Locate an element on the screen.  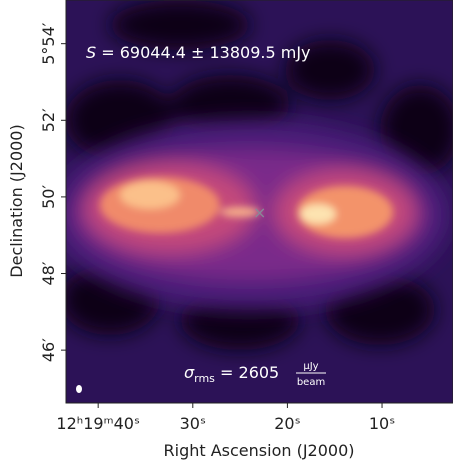
x-tick-label: 10ˢ is located at coordinates (382, 423).